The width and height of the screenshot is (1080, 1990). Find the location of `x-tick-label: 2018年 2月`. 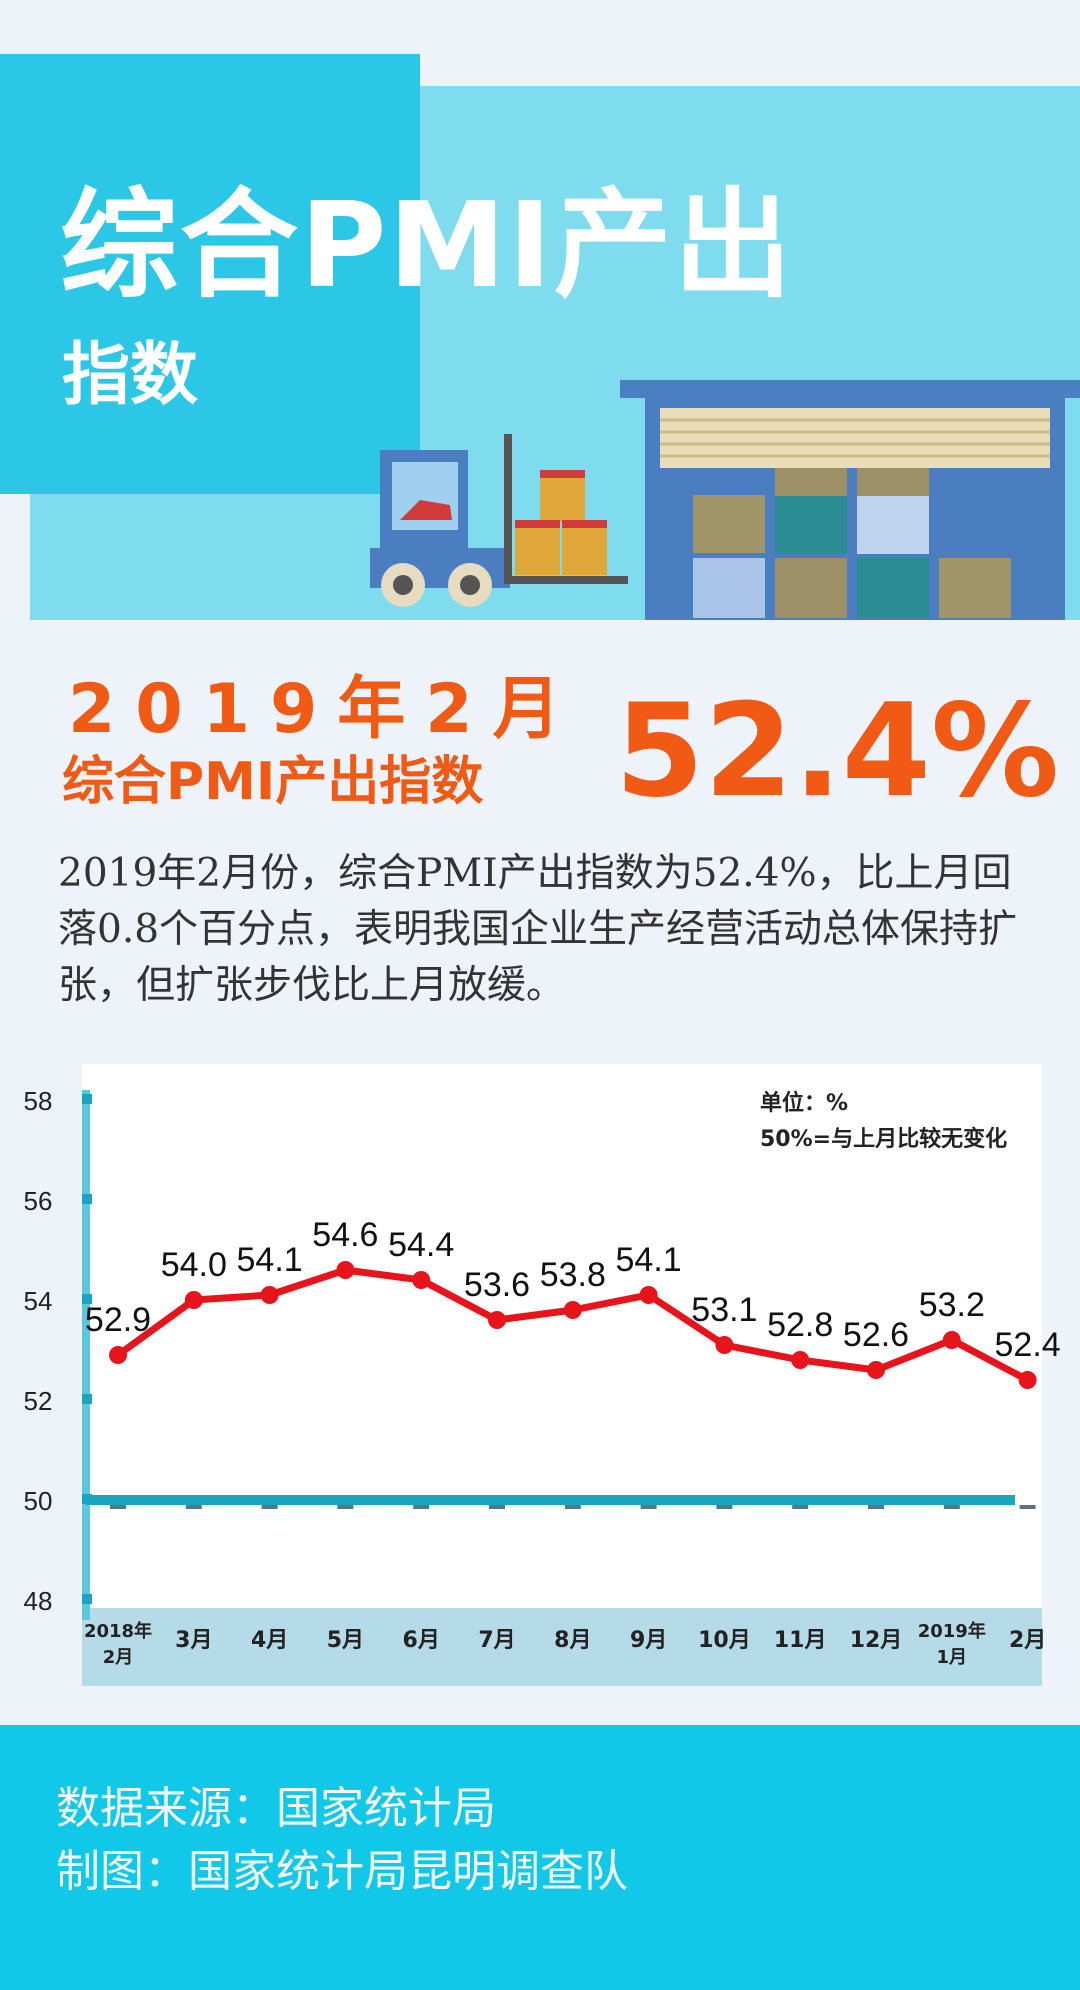

x-tick-label: 2018年 2月 is located at coordinates (118, 1644).